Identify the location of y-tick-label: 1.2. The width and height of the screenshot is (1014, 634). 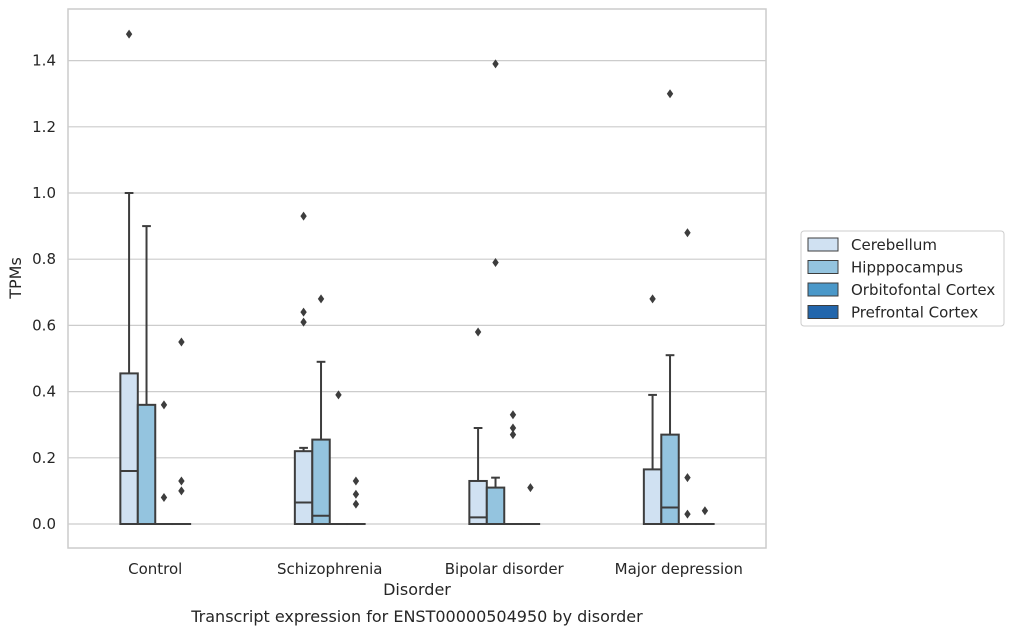
(44, 127).